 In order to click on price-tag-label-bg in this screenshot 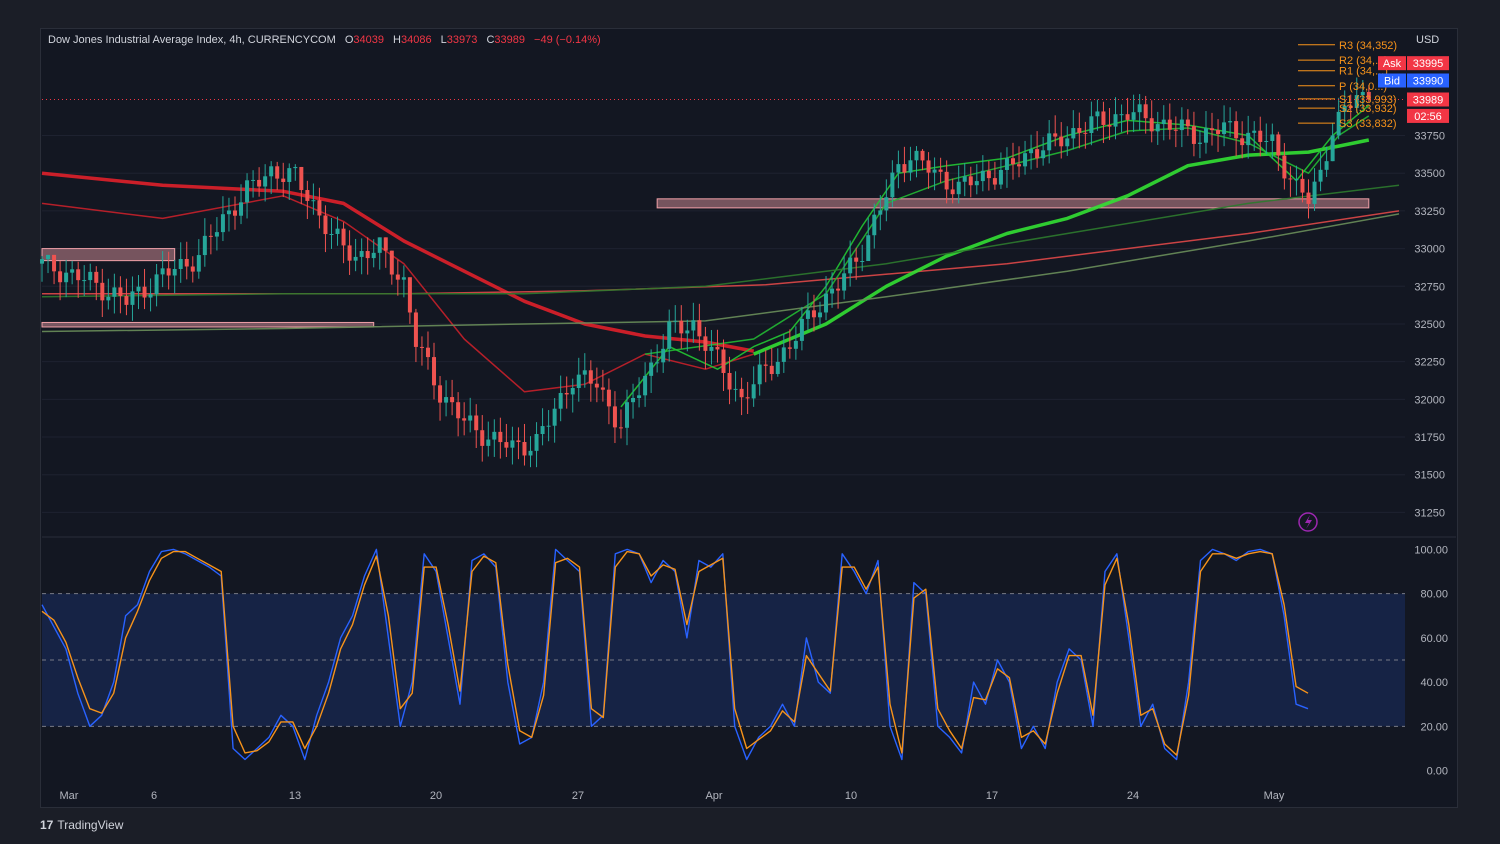, I will do `click(1392, 63)`.